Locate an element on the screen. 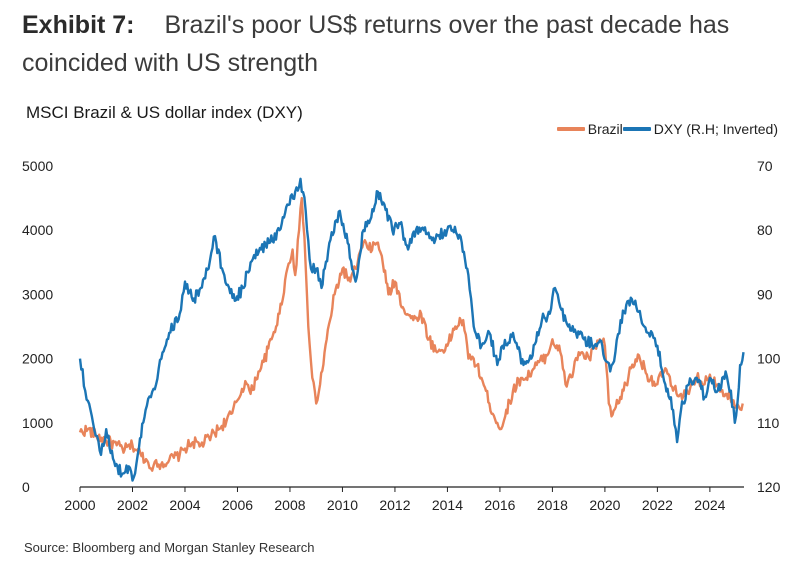 Image resolution: width=800 pixels, height=565 pixels. y-right-tick-label: 90 is located at coordinates (765, 294).